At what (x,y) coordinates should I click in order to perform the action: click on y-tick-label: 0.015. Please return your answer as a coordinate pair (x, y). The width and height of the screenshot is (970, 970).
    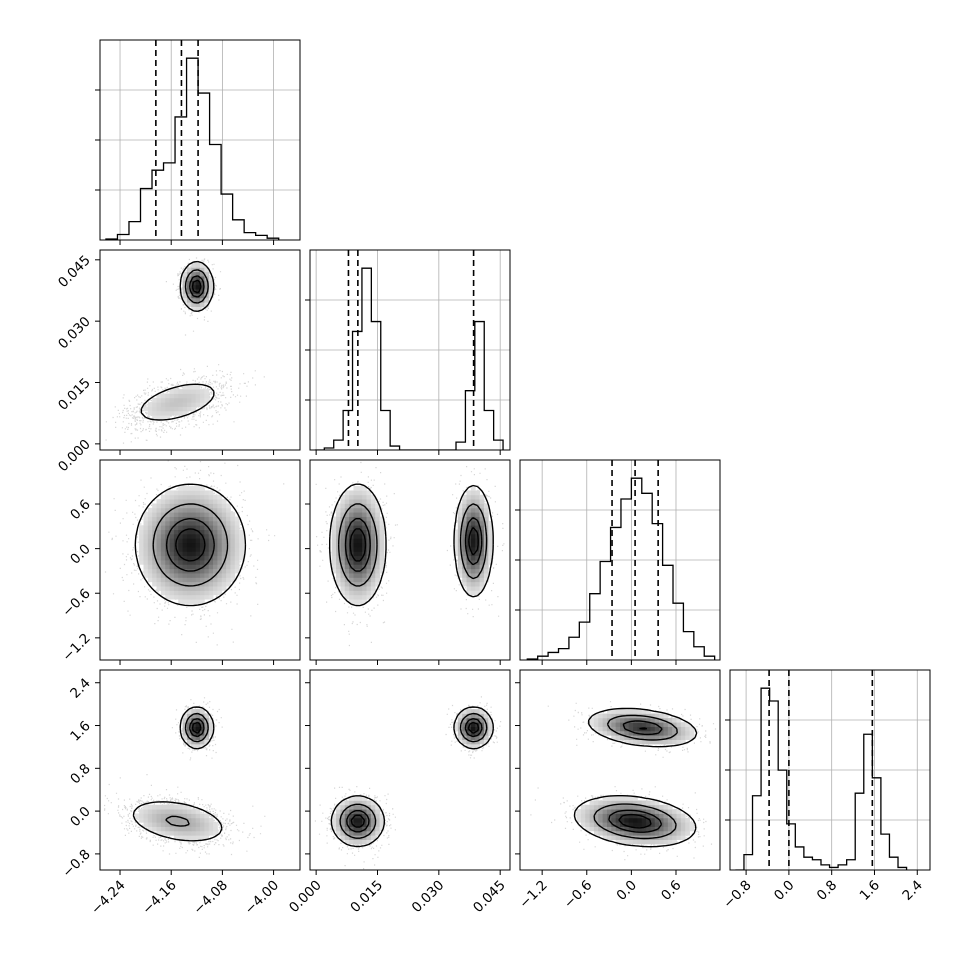
    Looking at the image, I should click on (74, 394).